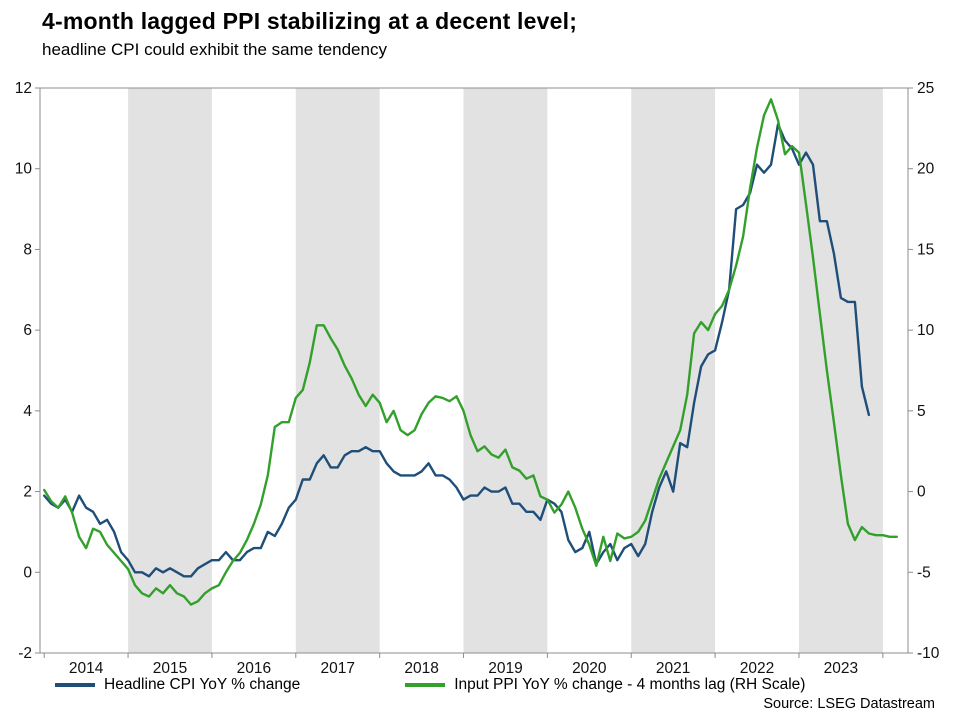 Image resolution: width=959 pixels, height=717 pixels. Describe the element at coordinates (23, 88) in the screenshot. I see `svg-text: 12` at that location.